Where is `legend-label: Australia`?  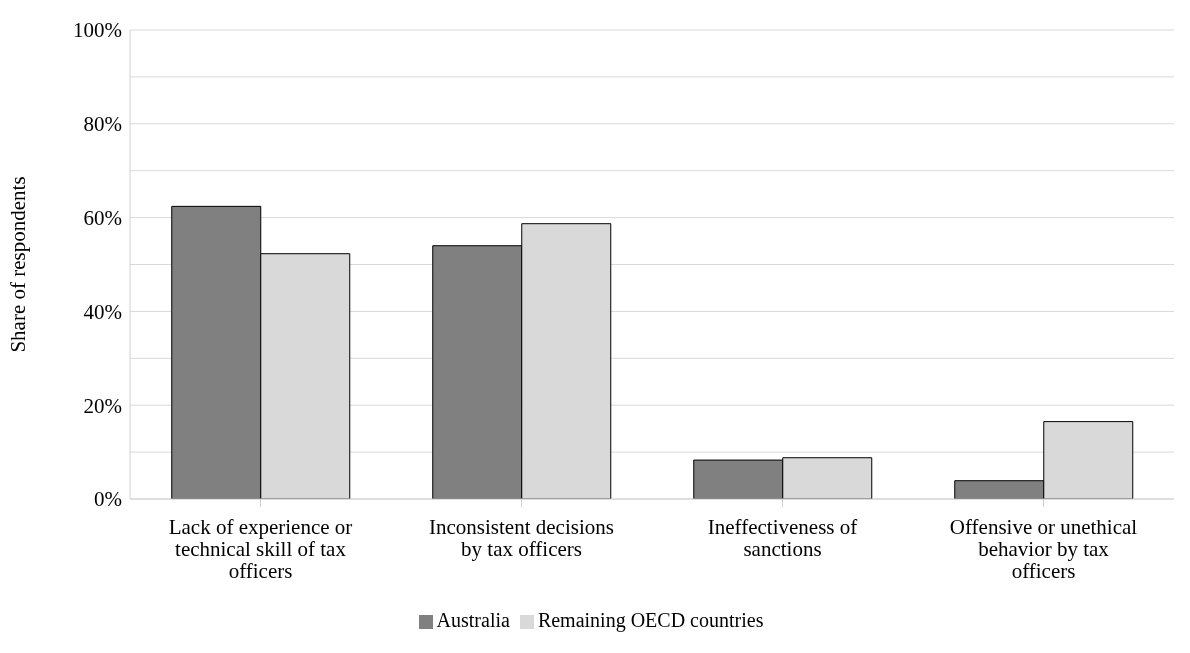
legend-label: Australia is located at coordinates (473, 620).